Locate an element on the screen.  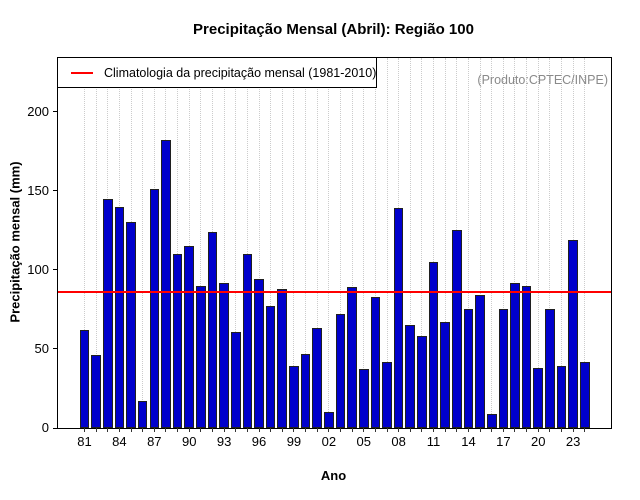
bar-1998 is located at coordinates (282, 358).